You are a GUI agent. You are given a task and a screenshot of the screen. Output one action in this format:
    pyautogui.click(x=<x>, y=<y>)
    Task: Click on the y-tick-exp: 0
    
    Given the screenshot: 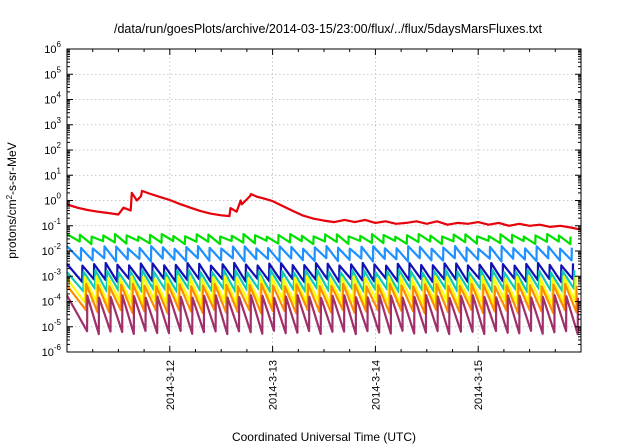 What is the action you would take?
    pyautogui.click(x=59, y=196)
    